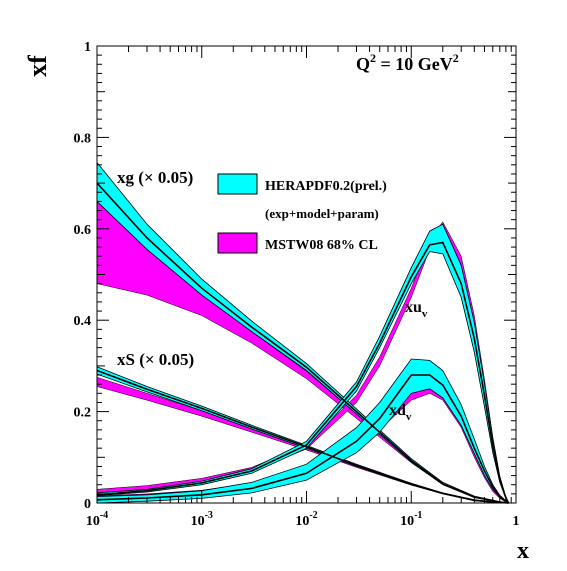 The width and height of the screenshot is (567, 571). Describe the element at coordinates (83, 138) in the screenshot. I see `y-tick-label: 0.8` at that location.